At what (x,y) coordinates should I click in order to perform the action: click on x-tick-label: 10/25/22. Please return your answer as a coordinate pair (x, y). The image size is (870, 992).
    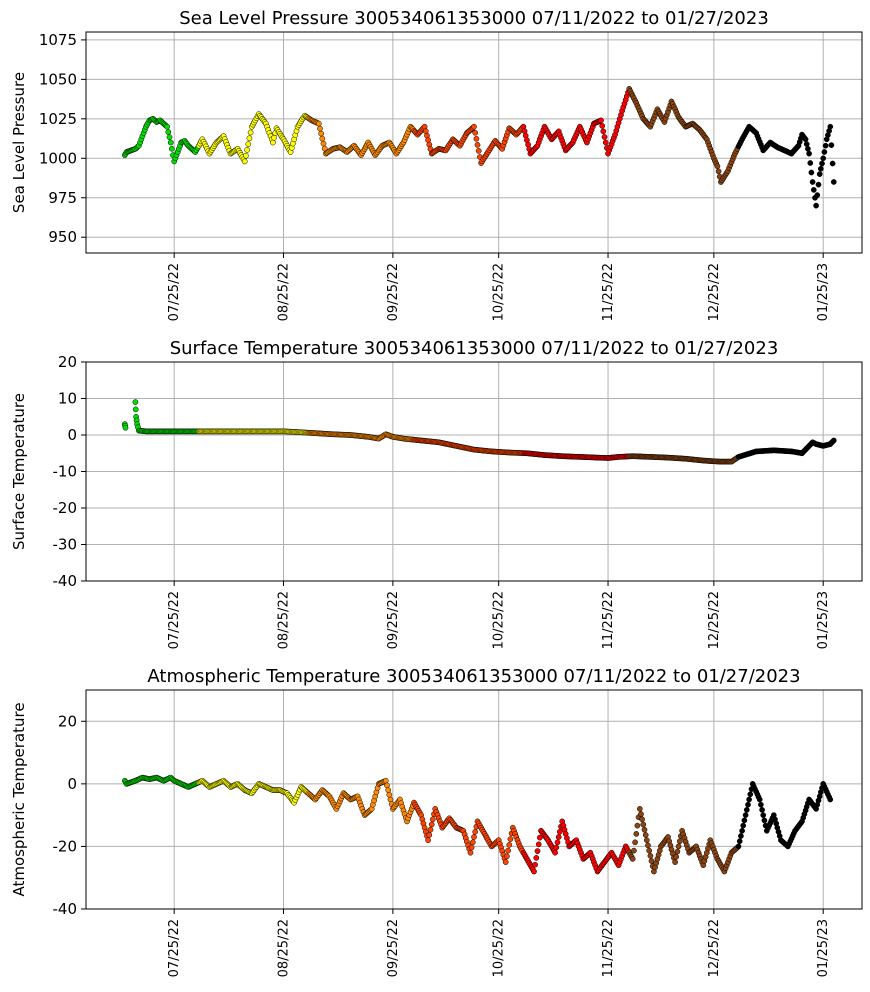
    Looking at the image, I should click on (499, 292).